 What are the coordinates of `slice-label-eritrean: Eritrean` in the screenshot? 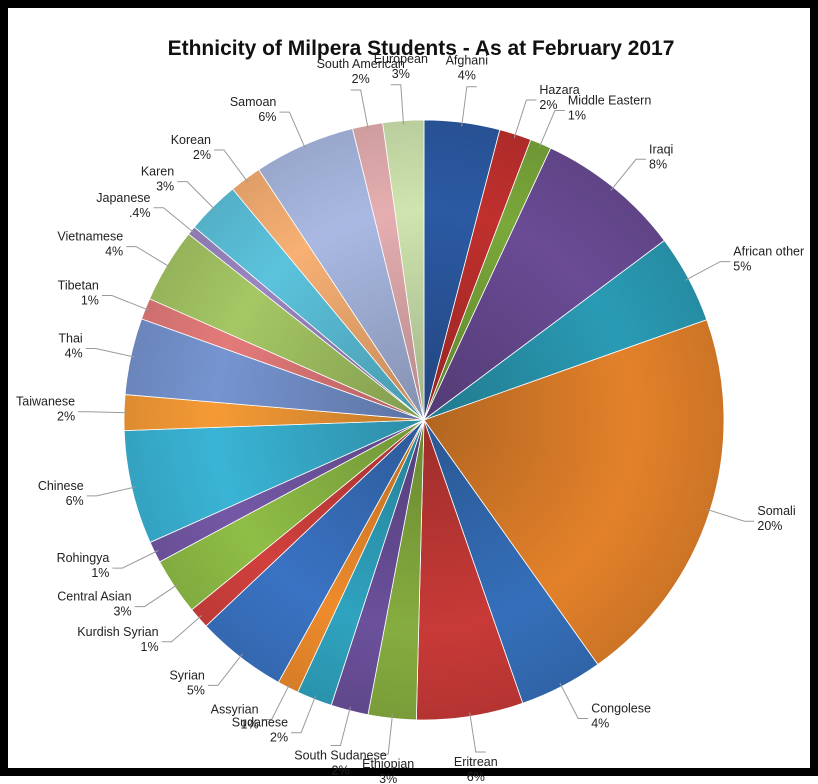 It's located at (476, 762).